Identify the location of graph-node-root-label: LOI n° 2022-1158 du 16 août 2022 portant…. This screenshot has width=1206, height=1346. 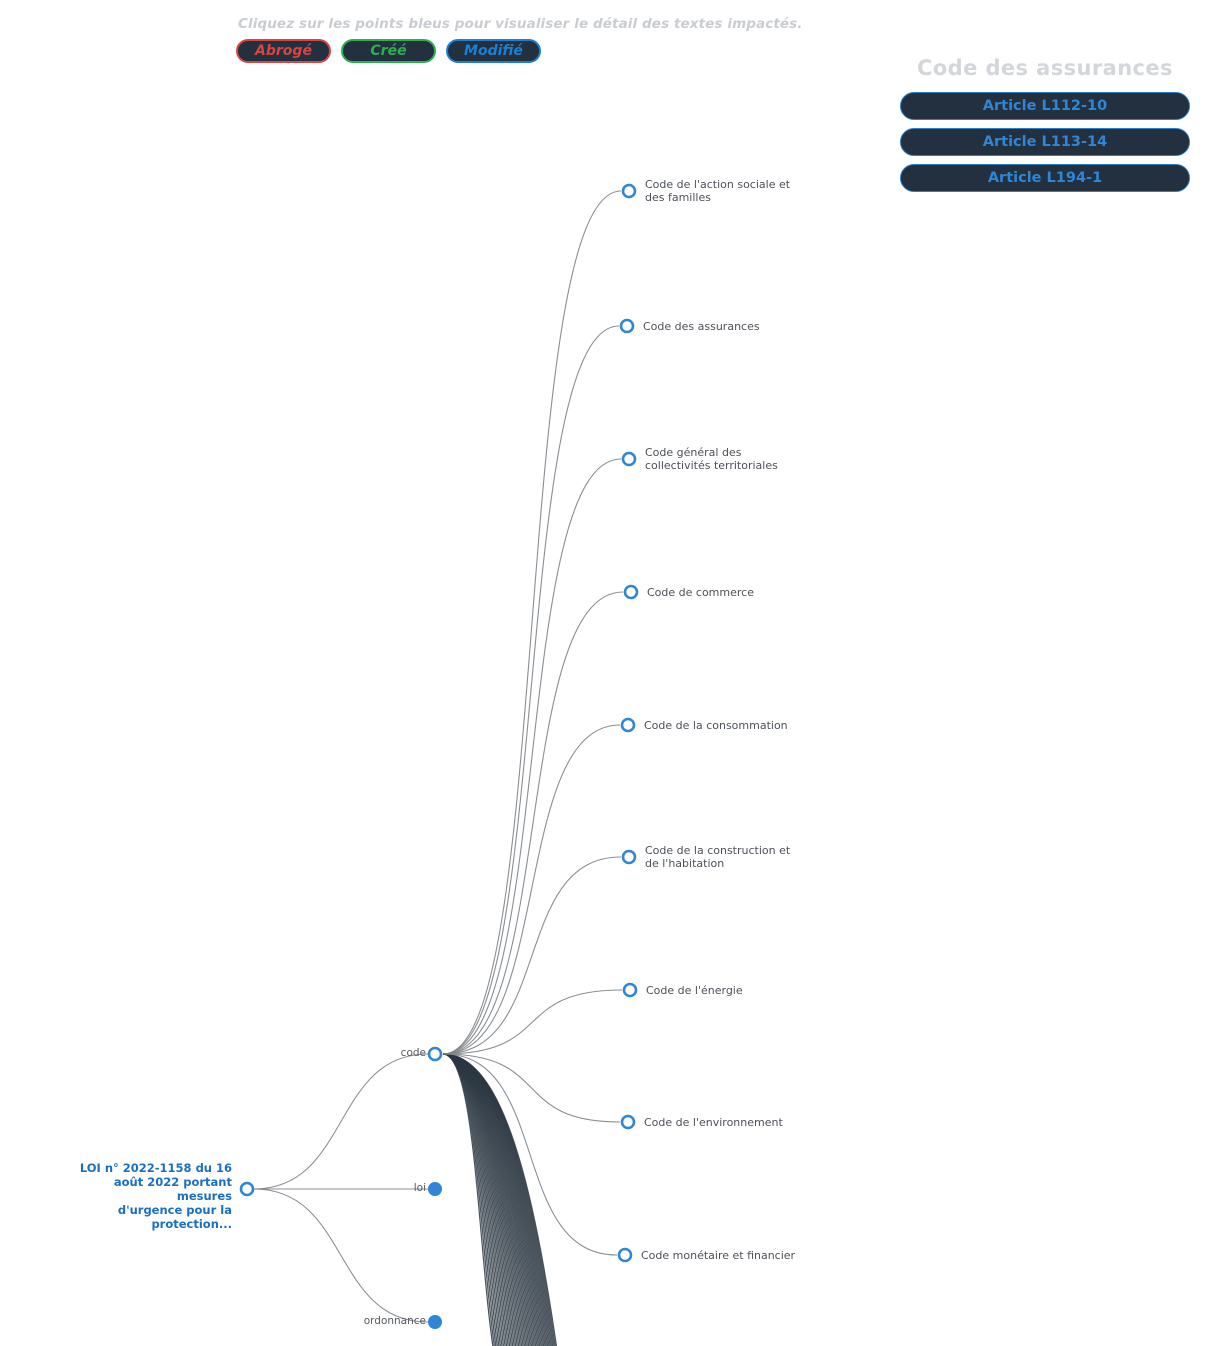
(155, 1196).